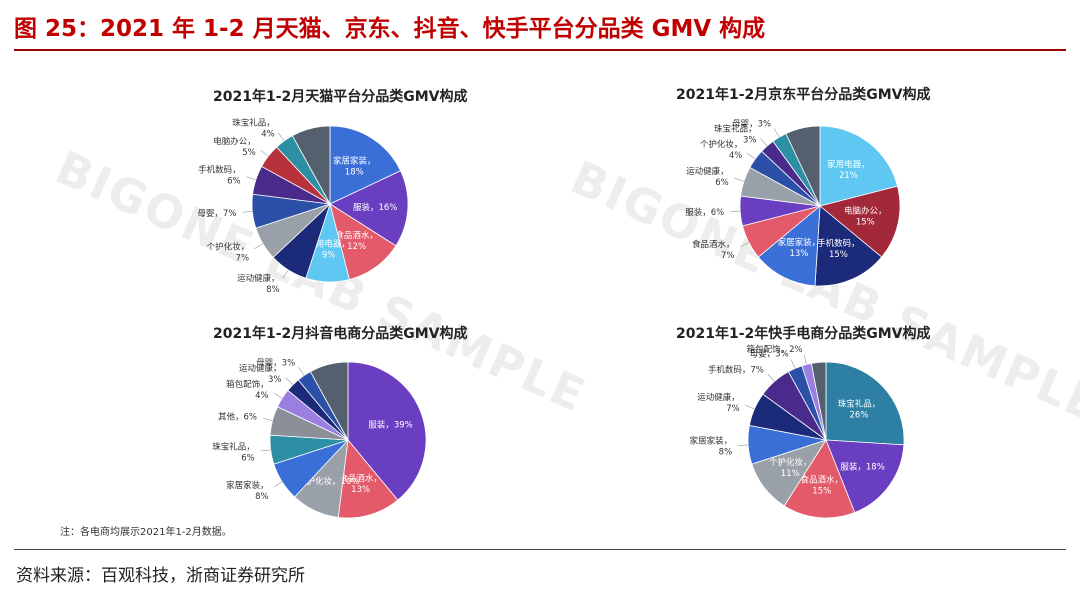 The width and height of the screenshot is (1080, 589). Describe the element at coordinates (540, 549) in the screenshot. I see `source-rule` at that location.